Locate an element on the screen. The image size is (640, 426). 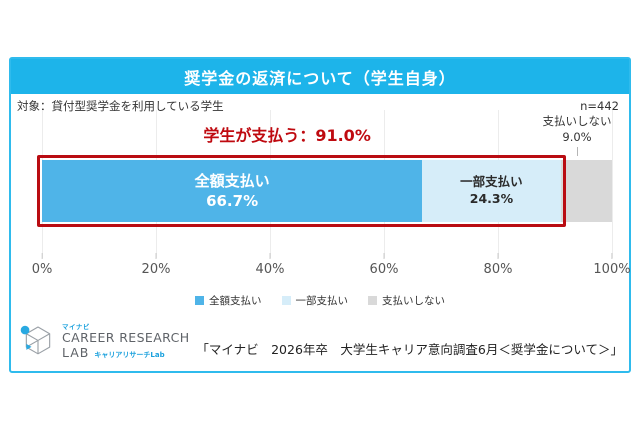
x-tick: 0% is located at coordinates (42, 265).